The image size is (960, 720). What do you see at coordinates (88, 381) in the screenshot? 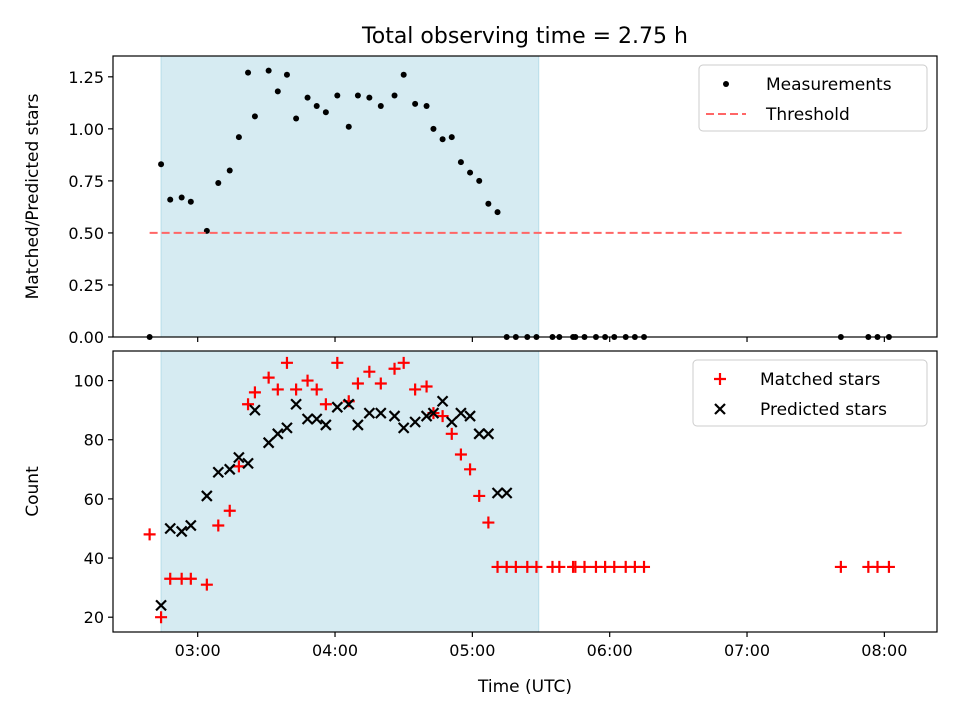
I see `y-tick-label: 100` at bounding box center [88, 381].